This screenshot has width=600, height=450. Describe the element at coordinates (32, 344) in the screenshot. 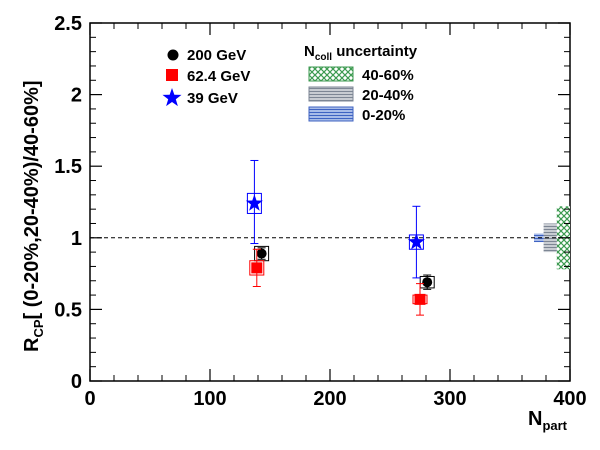

I see `y-axis-title-prefix: R` at that location.